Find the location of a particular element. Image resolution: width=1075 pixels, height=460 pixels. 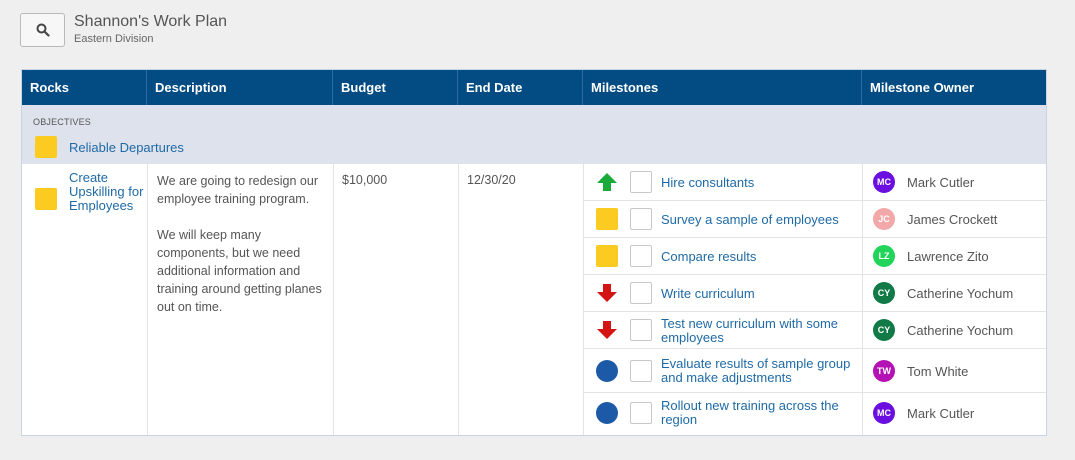

milestone-link: Compare results is located at coordinates (709, 256).